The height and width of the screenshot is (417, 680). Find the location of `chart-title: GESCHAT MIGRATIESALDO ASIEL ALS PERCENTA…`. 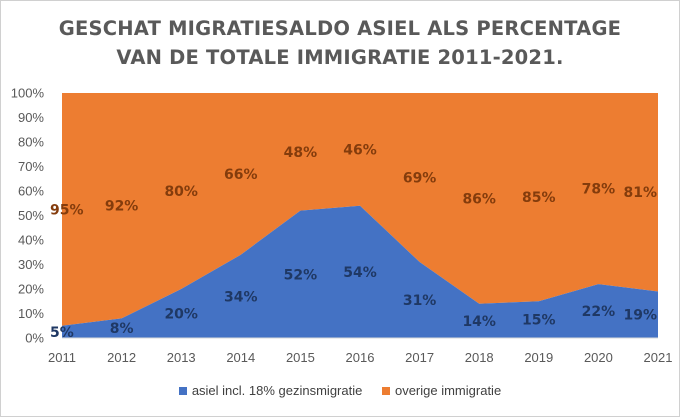

chart-title: GESCHAT MIGRATIESALDO ASIEL ALS PERCENTA… is located at coordinates (340, 43).